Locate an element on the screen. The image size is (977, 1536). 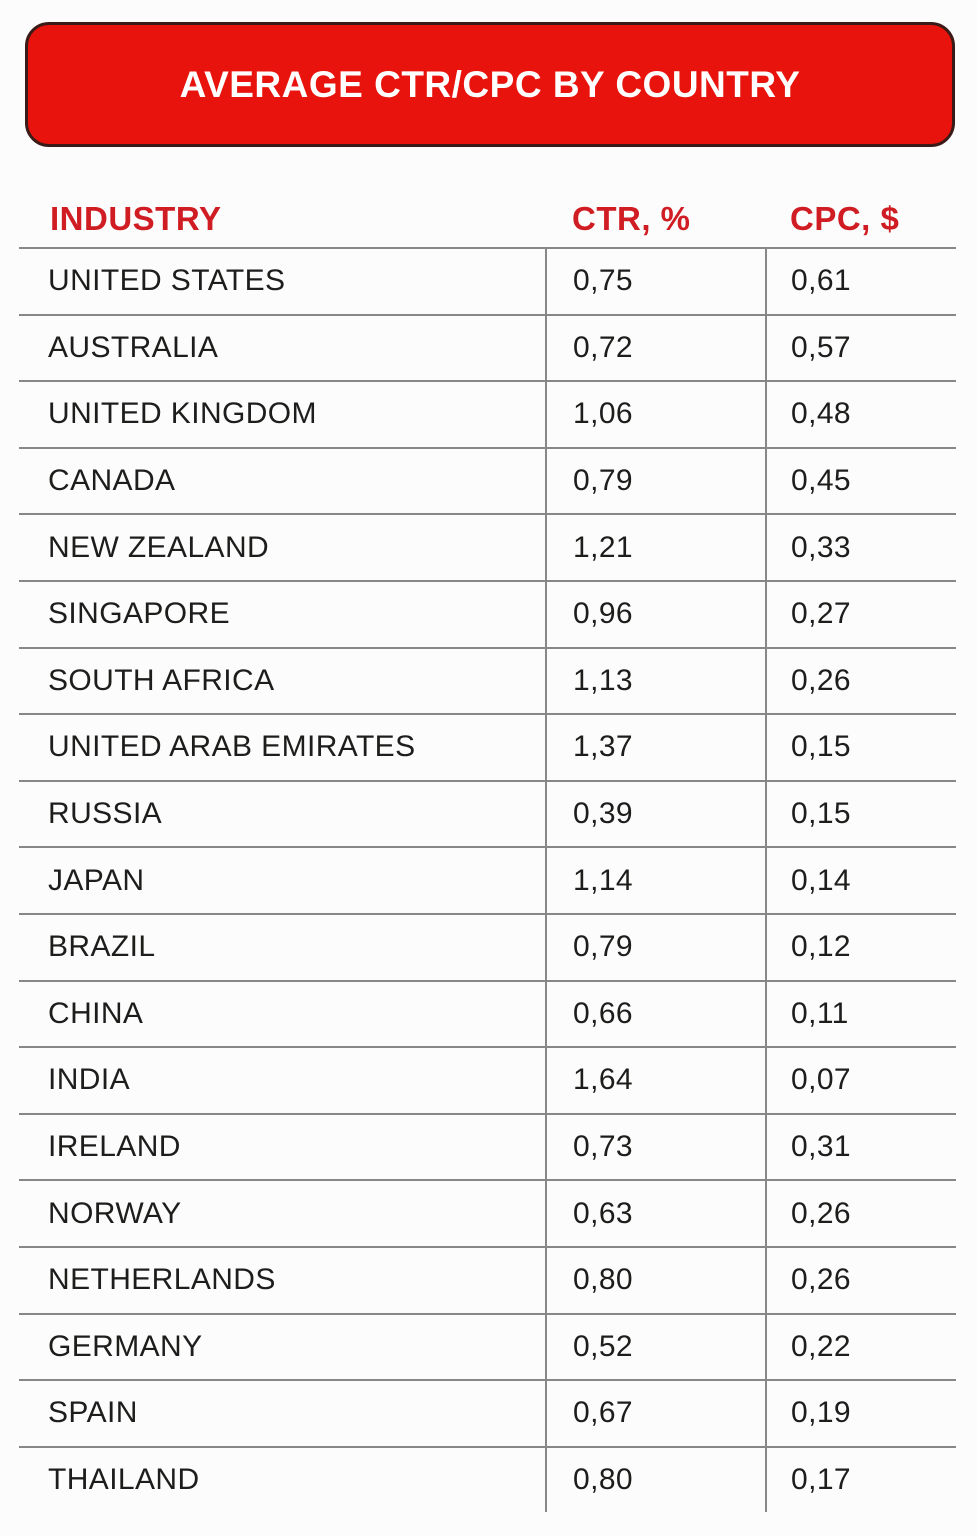
cpc-cell: 0,33 is located at coordinates (860, 547).